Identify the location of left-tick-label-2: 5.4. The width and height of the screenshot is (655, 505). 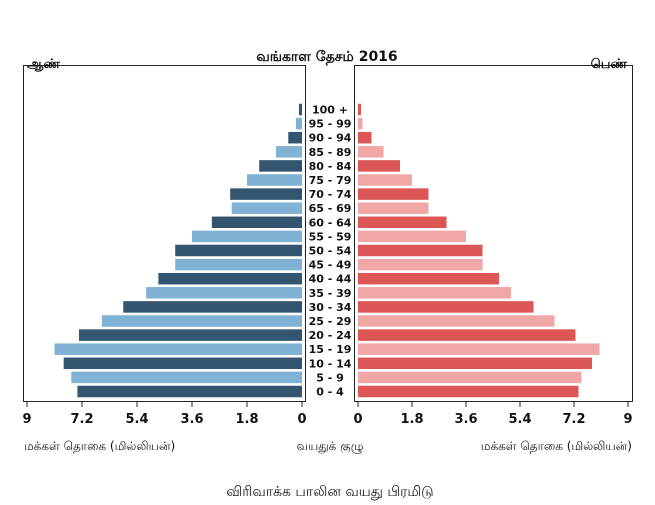
(136, 419).